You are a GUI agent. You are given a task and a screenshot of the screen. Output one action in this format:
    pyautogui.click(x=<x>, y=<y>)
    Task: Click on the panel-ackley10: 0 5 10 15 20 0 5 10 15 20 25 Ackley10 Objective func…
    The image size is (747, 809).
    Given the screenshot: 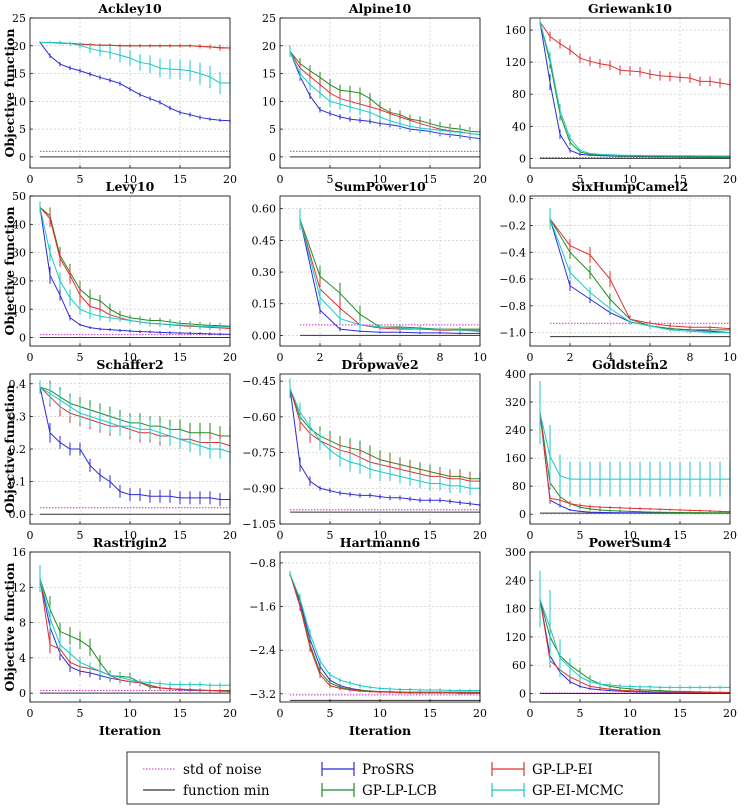 What is the action you would take?
    pyautogui.click(x=119, y=93)
    